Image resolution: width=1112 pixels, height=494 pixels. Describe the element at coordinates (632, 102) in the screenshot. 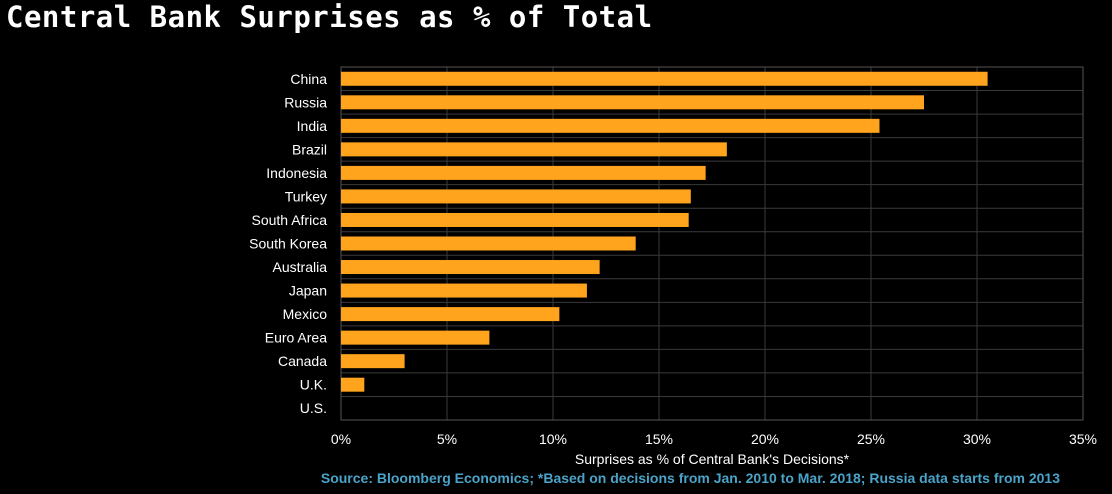

I see `bar-russia` at that location.